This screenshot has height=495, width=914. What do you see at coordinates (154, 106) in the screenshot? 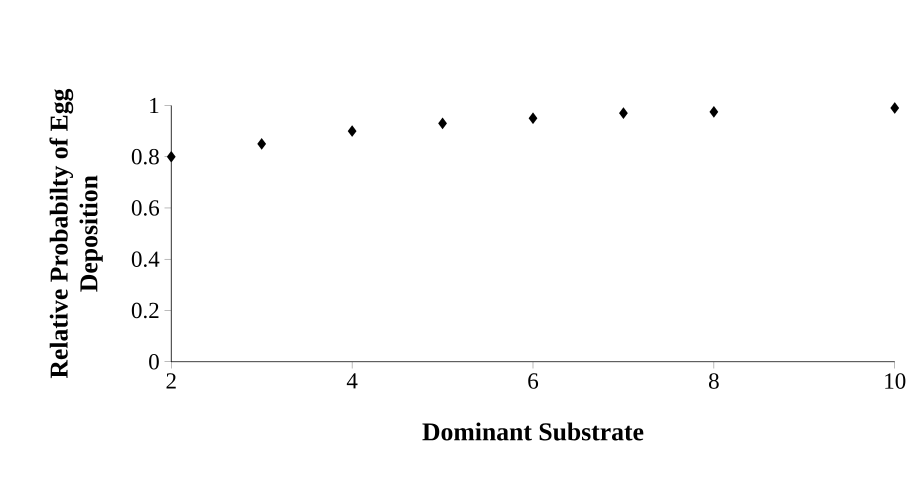
I see `y-tick-label: 1` at bounding box center [154, 106].